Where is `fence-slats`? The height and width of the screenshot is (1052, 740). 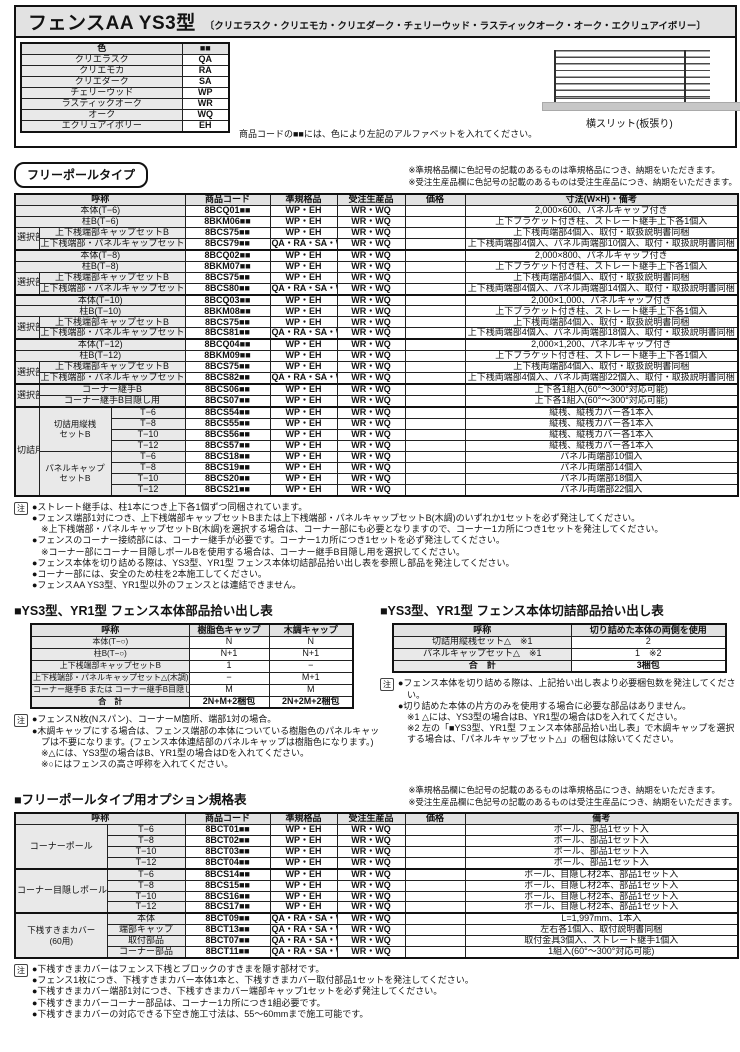
fence-slats is located at coordinates (632, 74).